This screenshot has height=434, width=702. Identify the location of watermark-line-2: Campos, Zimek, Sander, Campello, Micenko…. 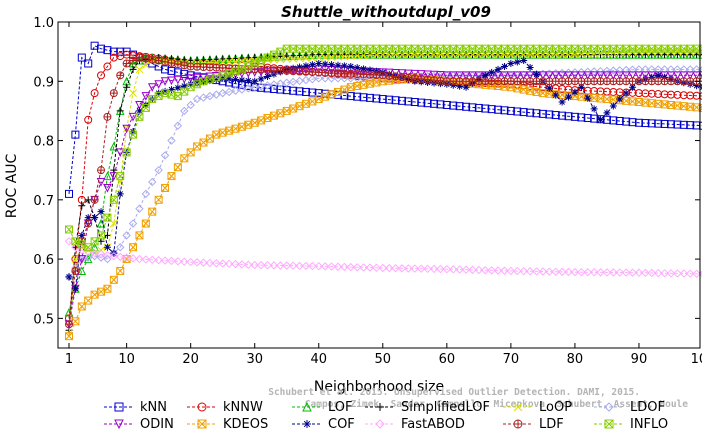
(496, 404).